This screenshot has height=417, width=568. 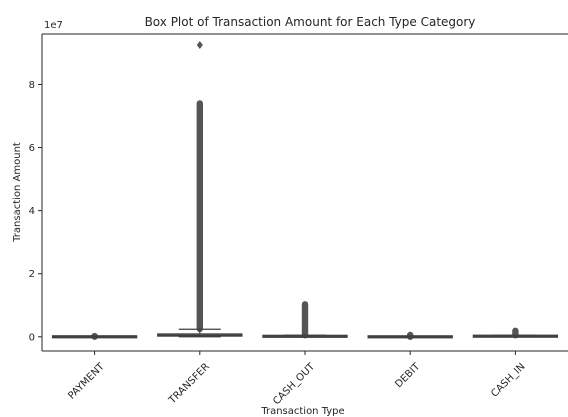 What do you see at coordinates (17, 192) in the screenshot?
I see `y-axis-label: Transaction Amount` at bounding box center [17, 192].